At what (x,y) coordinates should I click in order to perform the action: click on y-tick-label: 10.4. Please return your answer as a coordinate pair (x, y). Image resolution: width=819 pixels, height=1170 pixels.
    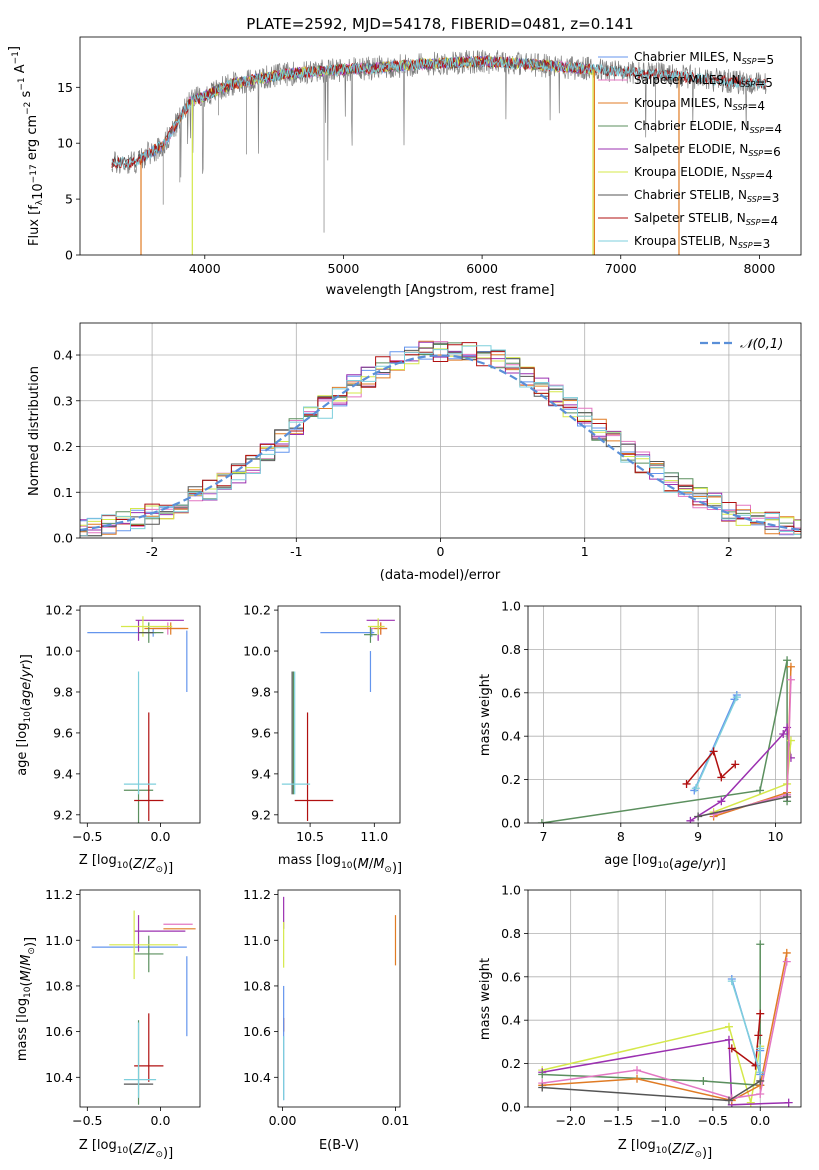
    Looking at the image, I should click on (59, 1077).